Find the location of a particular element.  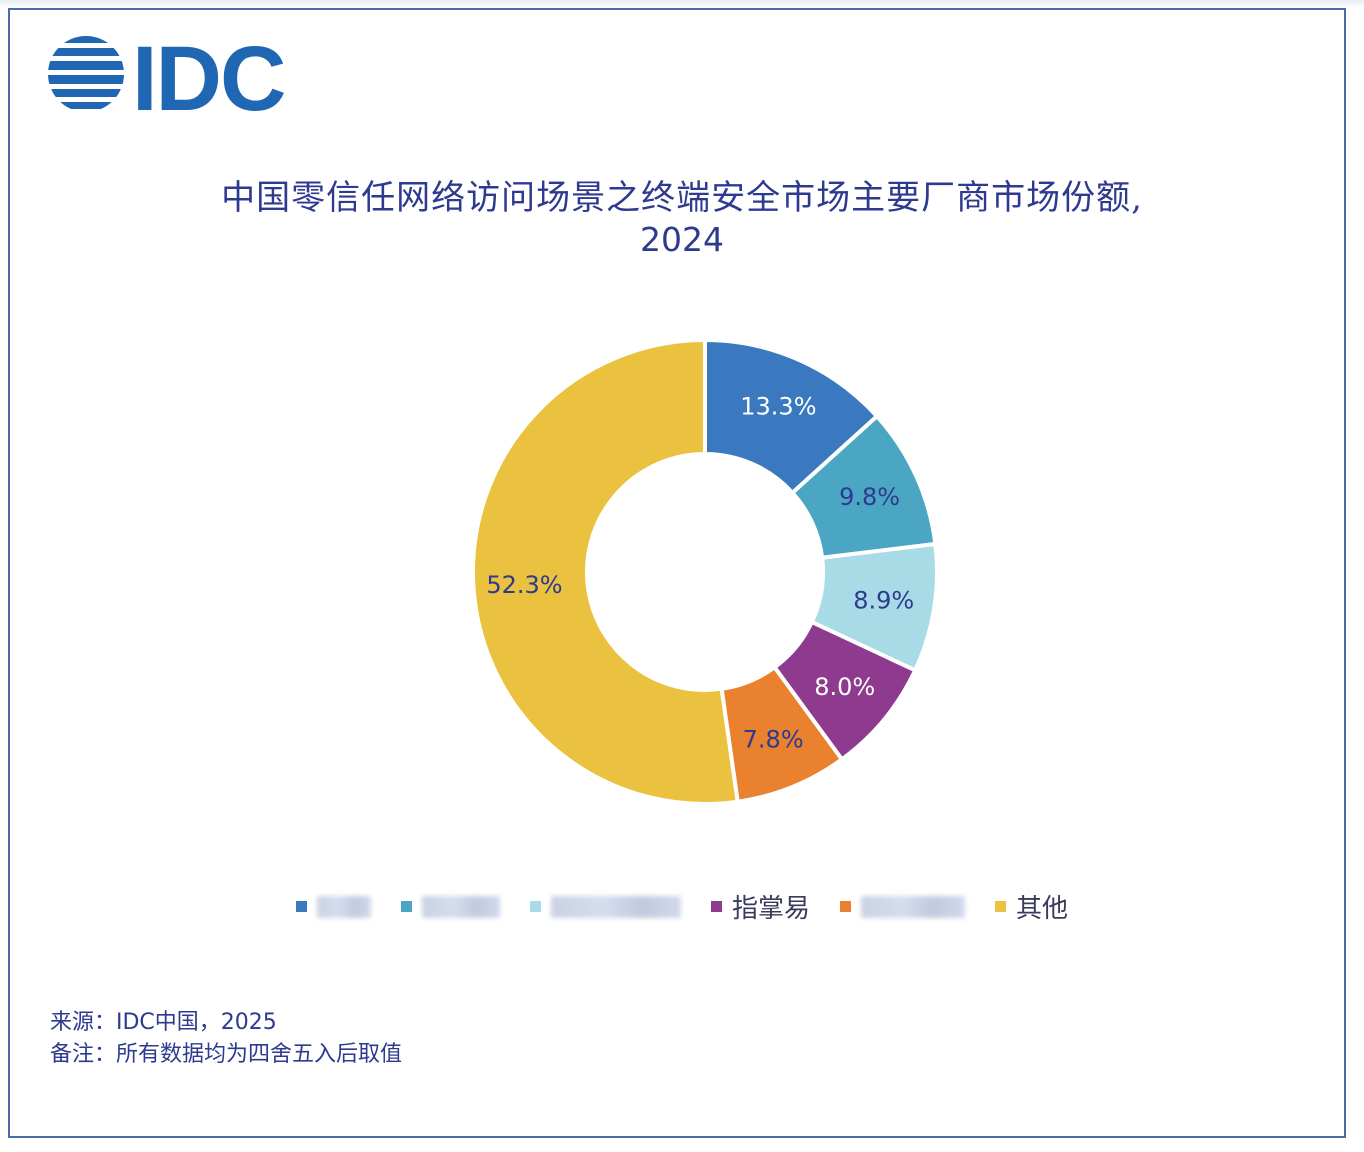

chart-title-line1: 中国零信任网络访问场景之终端安全市场主要厂商市场份额, is located at coordinates (682, 198).